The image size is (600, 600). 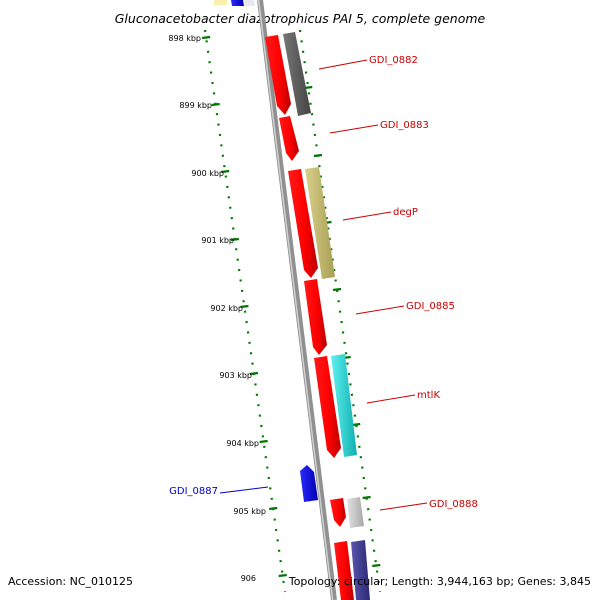 What do you see at coordinates (430, 306) in the screenshot?
I see `gene-label-gdi0885: GDI_0885` at bounding box center [430, 306].